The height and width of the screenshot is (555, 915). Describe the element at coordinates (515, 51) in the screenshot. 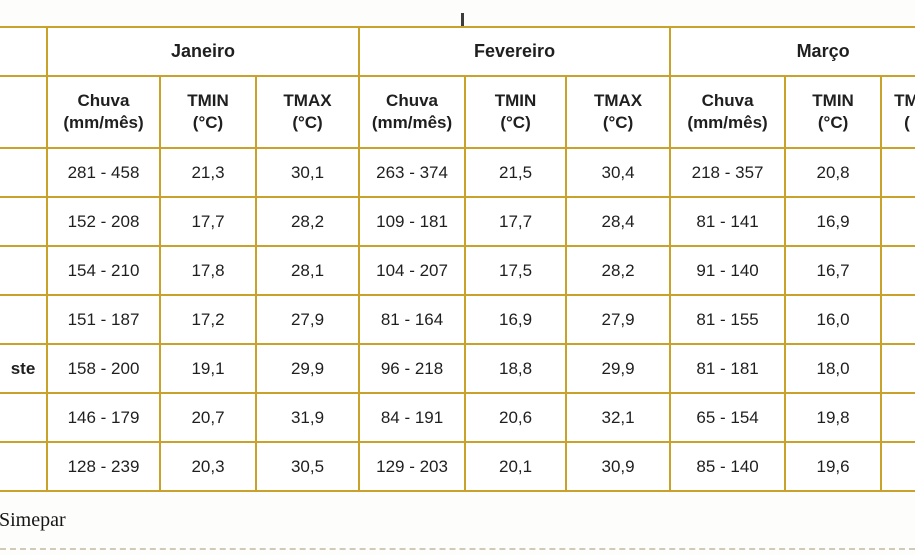

I see `month-header: Fevereiro` at that location.